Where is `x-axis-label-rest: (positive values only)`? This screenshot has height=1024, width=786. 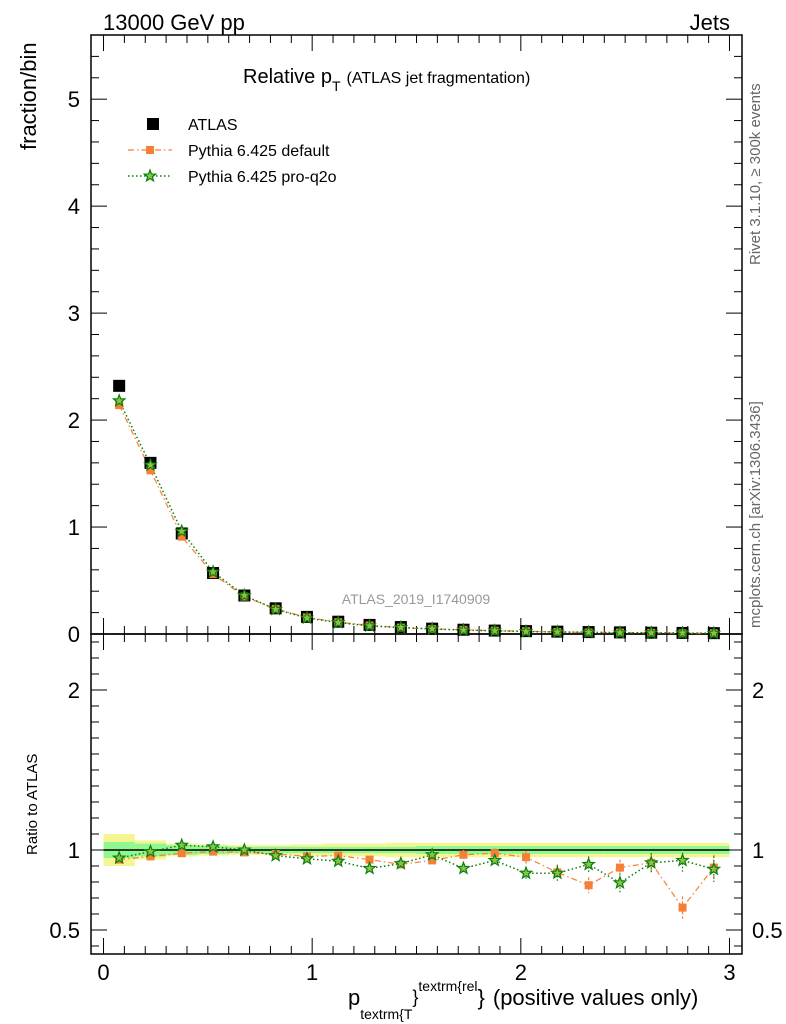 x-axis-label-rest: (positive values only) is located at coordinates (595, 997).